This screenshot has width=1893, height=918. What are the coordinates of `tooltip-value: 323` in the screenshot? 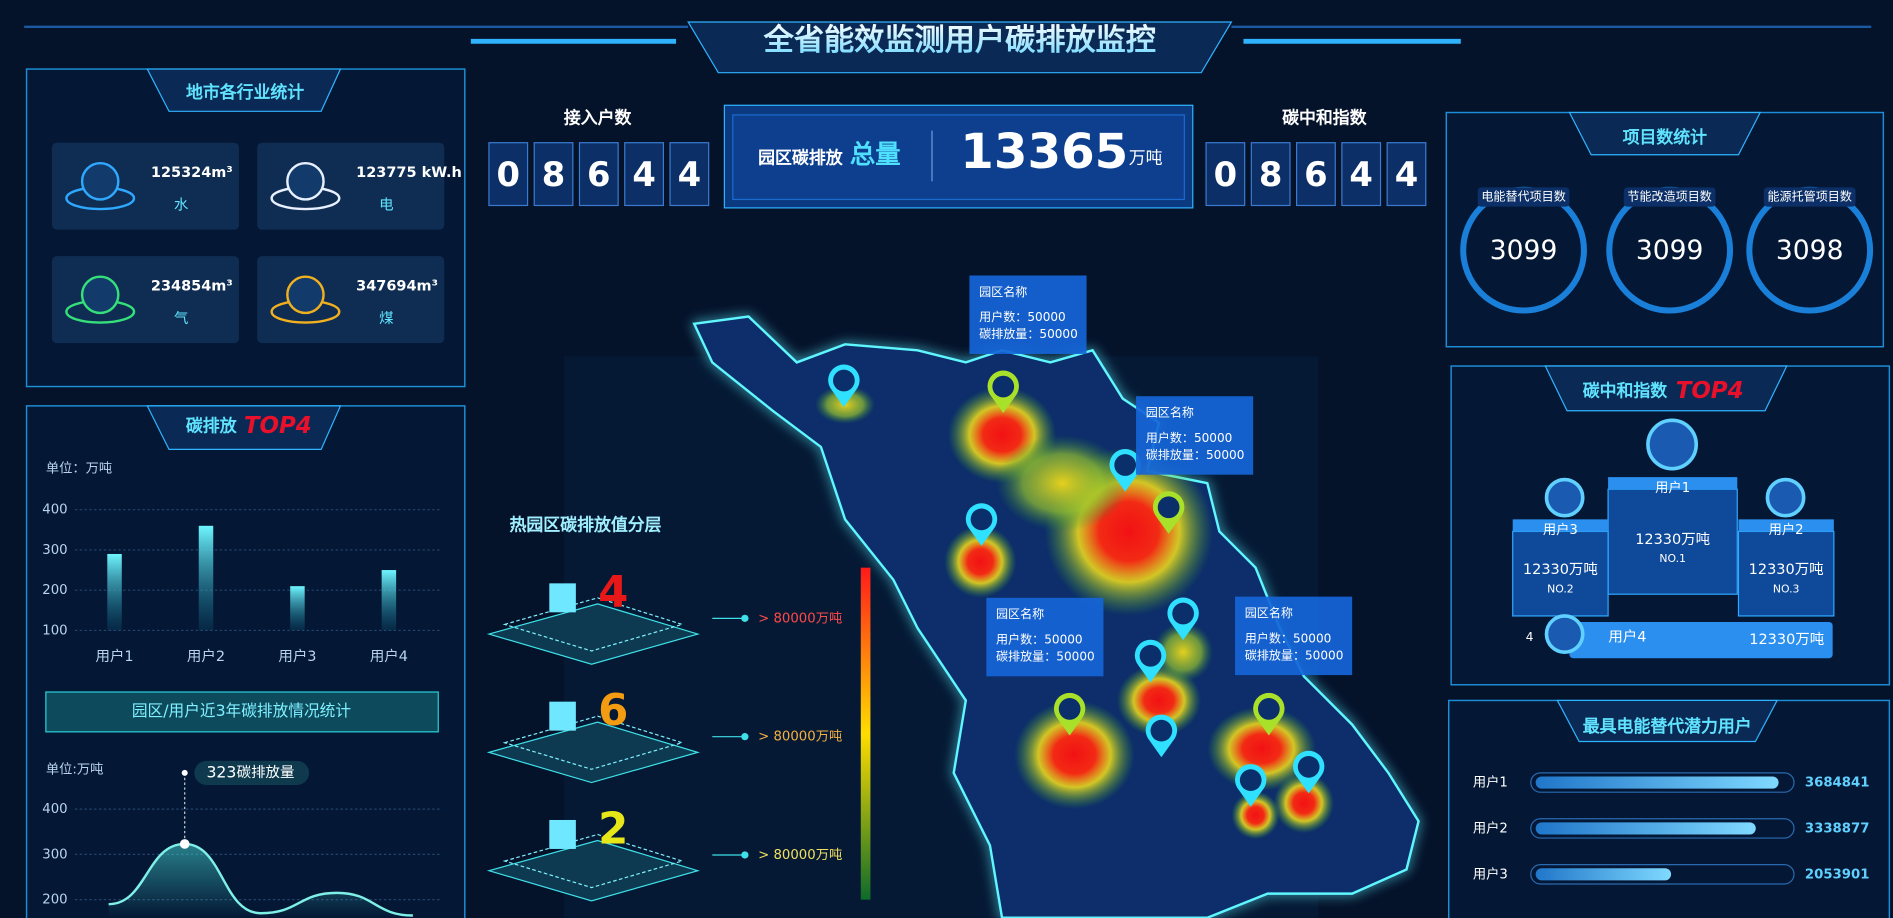 It's located at (221, 771).